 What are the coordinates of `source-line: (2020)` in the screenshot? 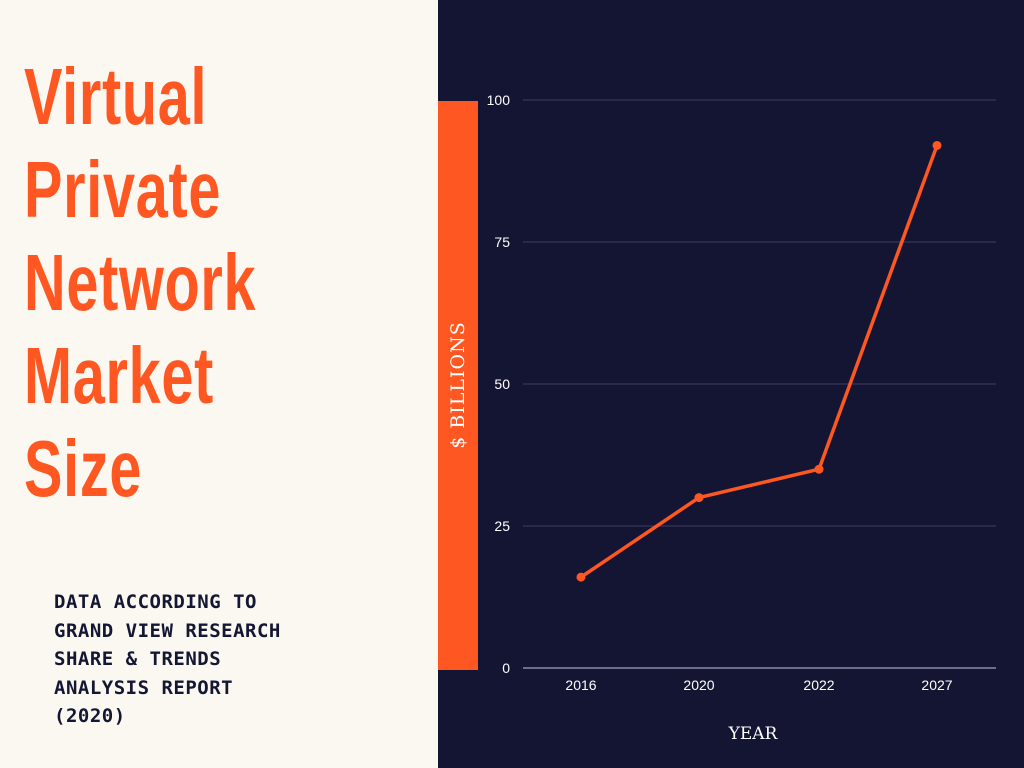 It's located at (90, 716).